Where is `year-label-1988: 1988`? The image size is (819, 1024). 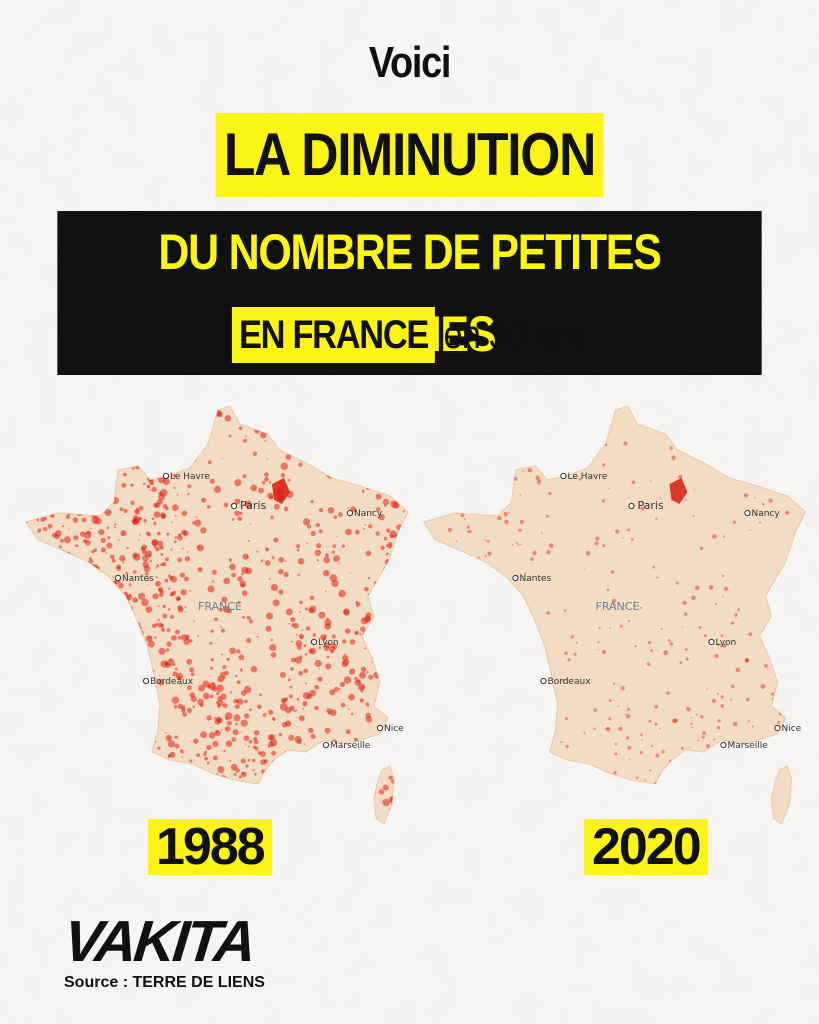 year-label-1988: 1988 is located at coordinates (210, 847).